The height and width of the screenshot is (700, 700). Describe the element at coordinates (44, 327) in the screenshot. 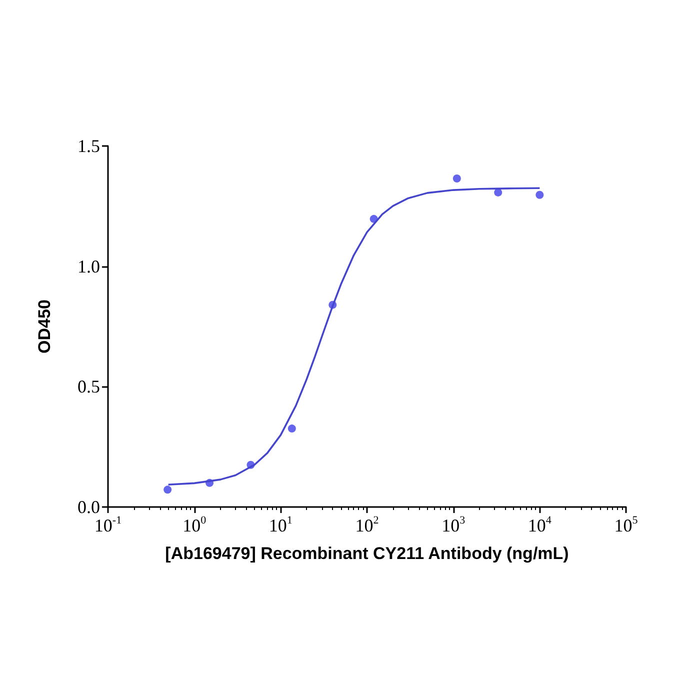

I see `y-axis-title: OD450` at that location.